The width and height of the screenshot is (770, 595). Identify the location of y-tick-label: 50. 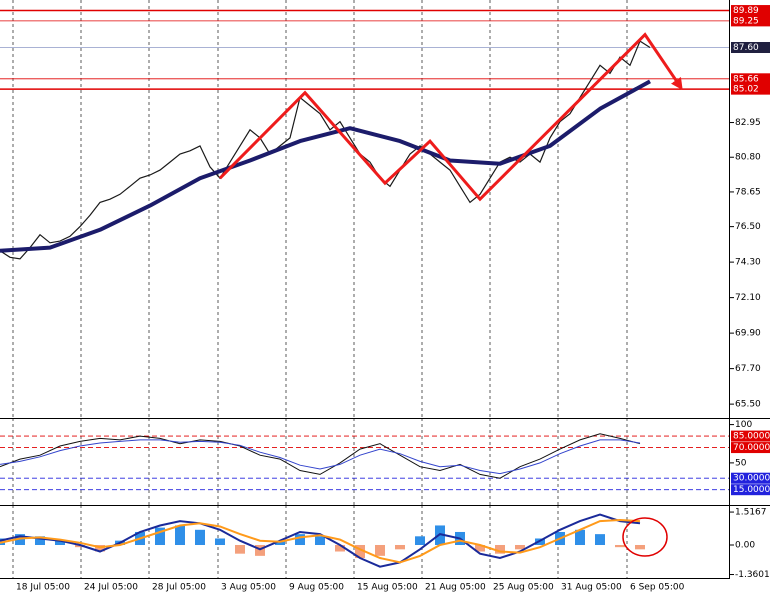
(741, 463).